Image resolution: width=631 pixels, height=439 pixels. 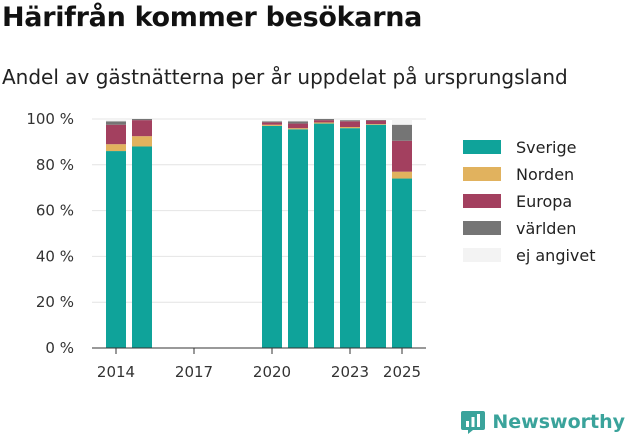 What do you see at coordinates (116, 148) in the screenshot?
I see `bar-segment-2014-Norden` at bounding box center [116, 148].